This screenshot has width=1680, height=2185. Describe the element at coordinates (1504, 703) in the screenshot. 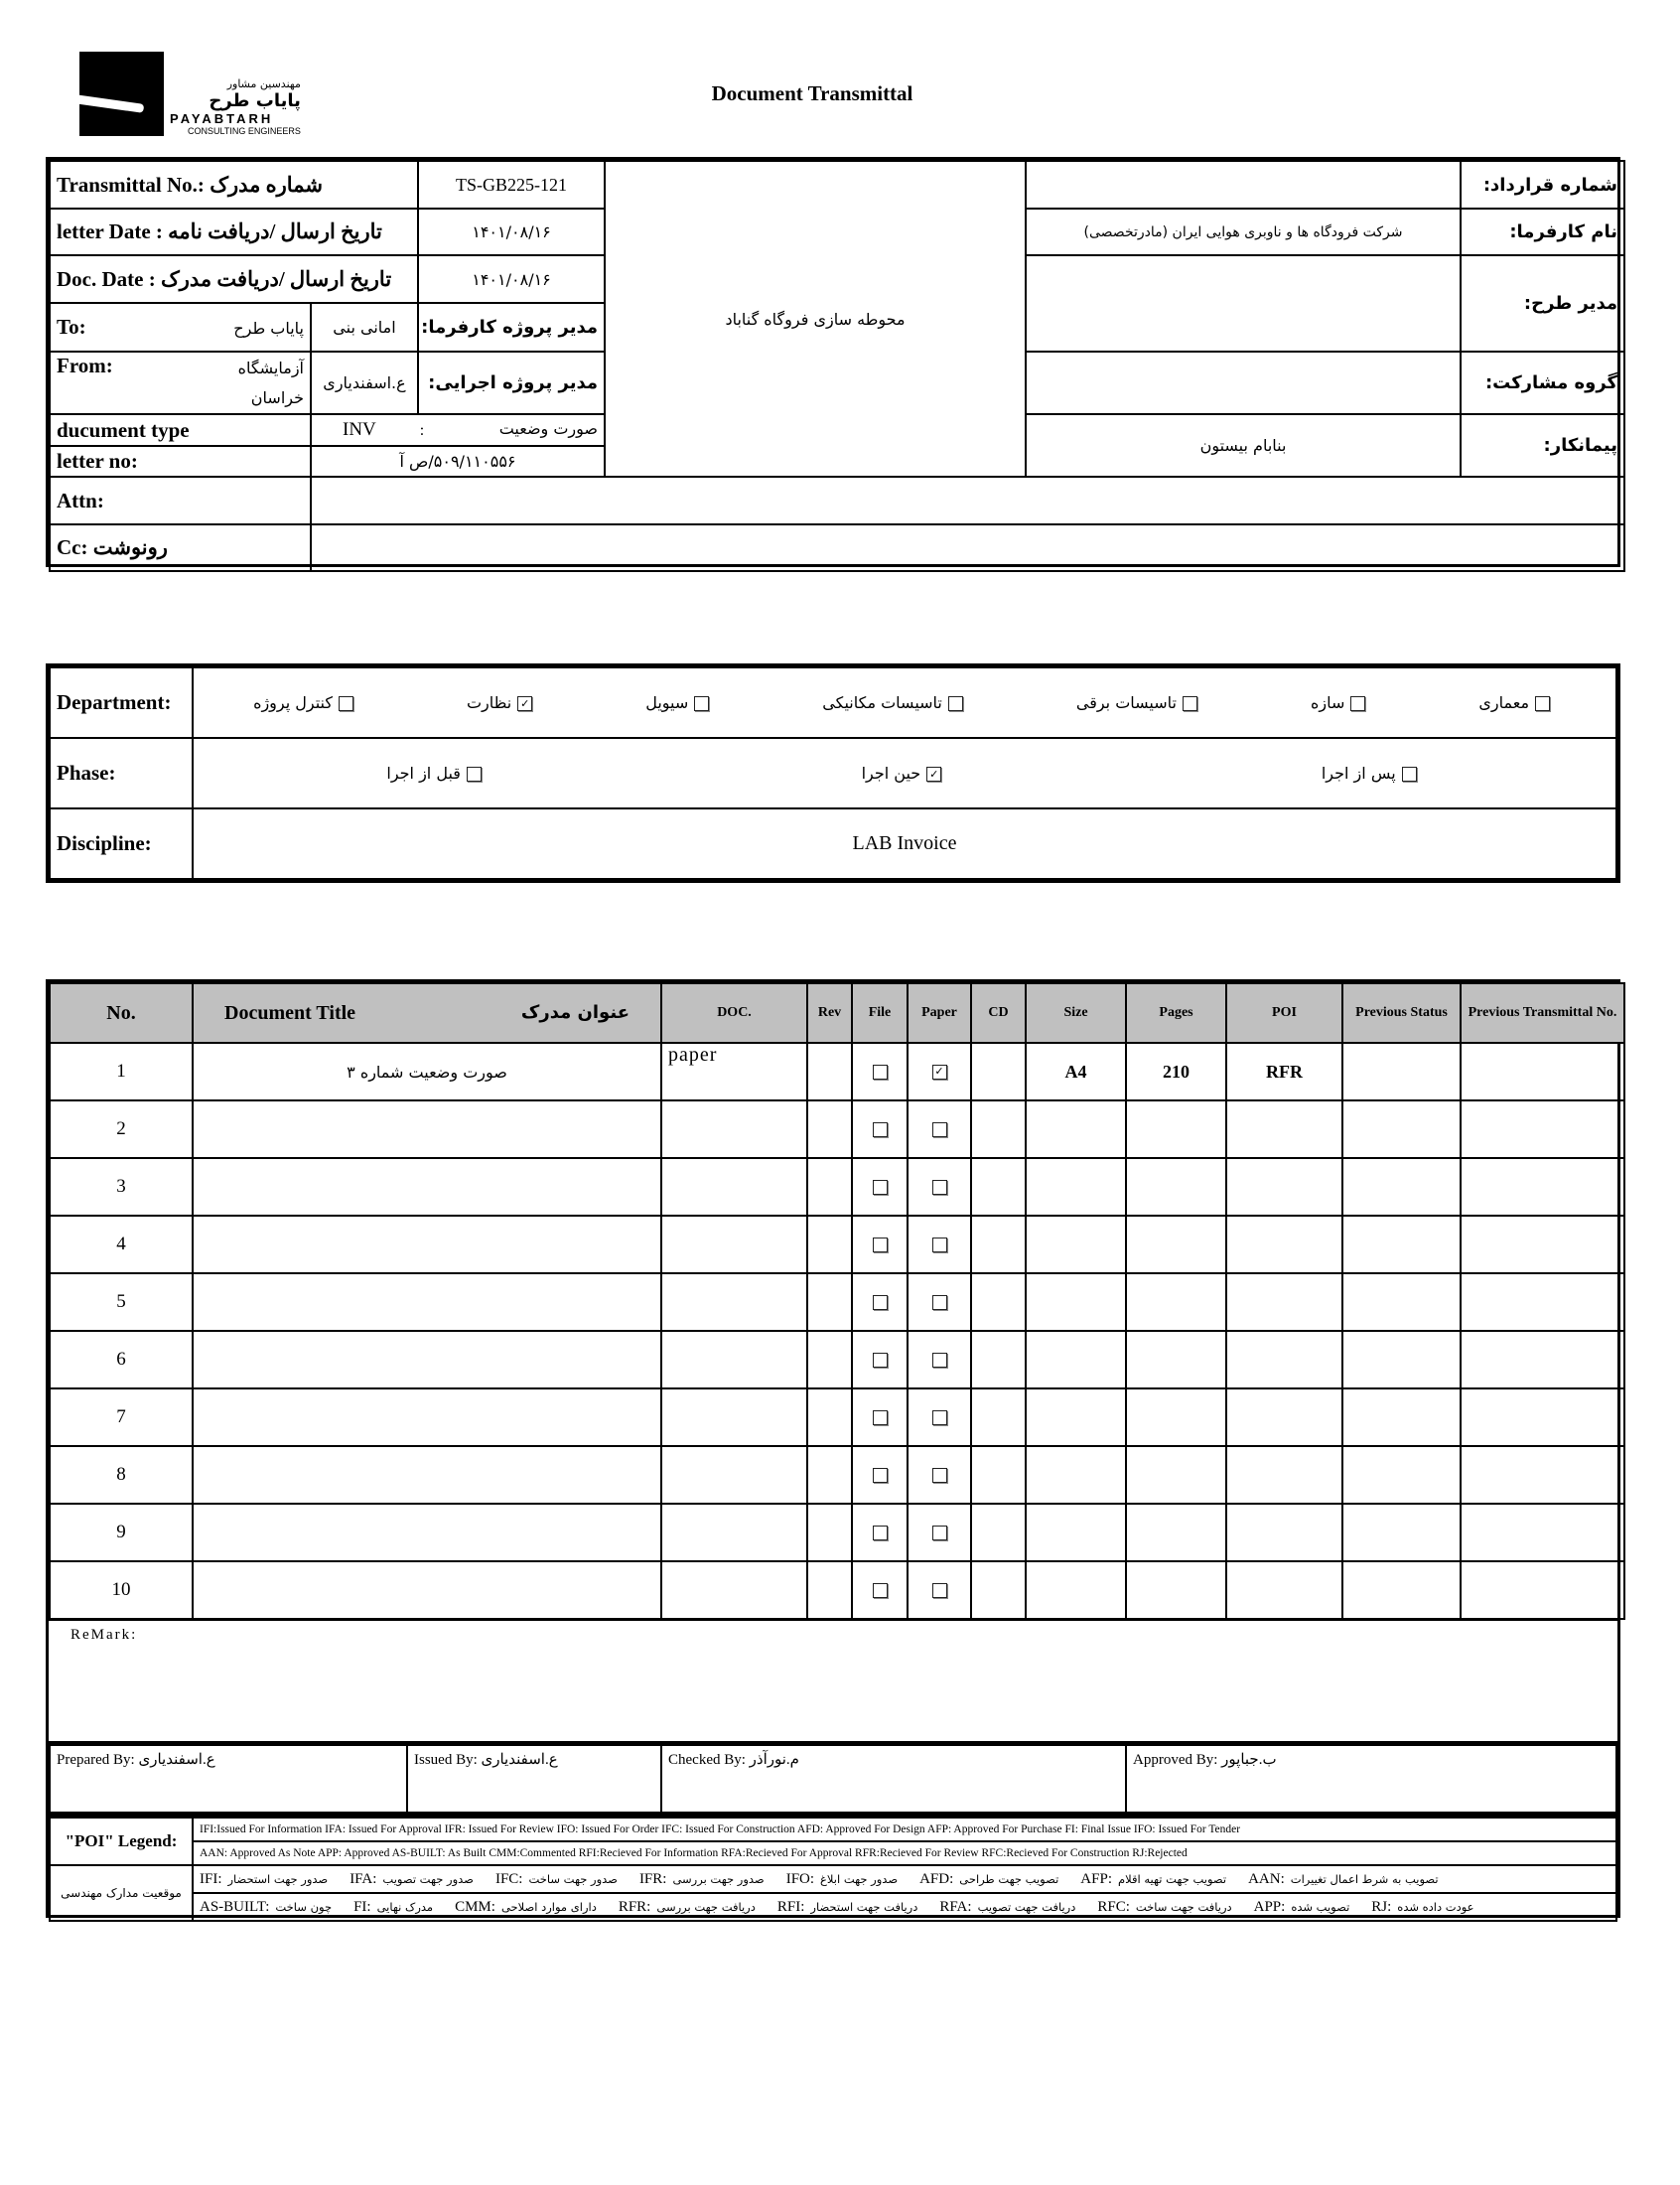

I see `department-option-label: معماری` at that location.